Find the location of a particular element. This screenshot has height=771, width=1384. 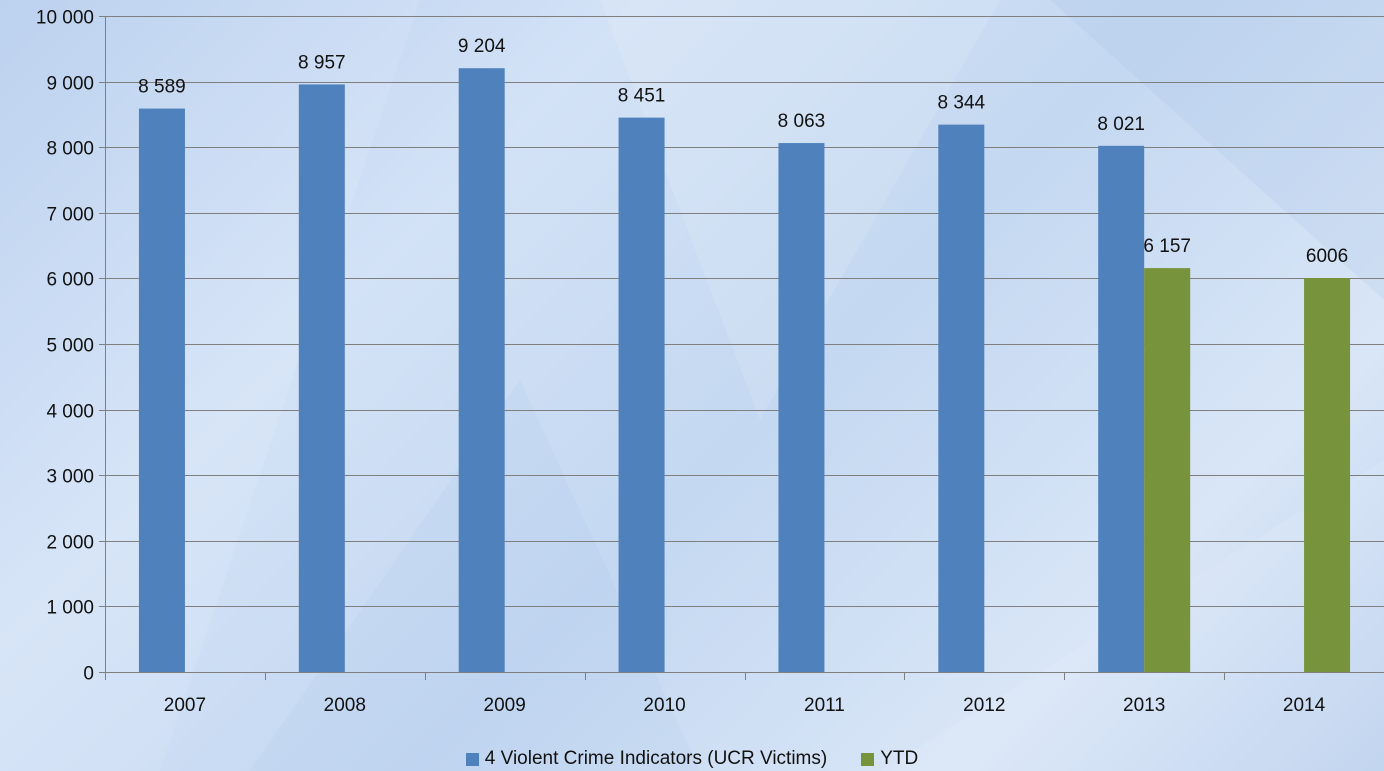

data-label-violent-crime-2011: 8 063 is located at coordinates (802, 121).